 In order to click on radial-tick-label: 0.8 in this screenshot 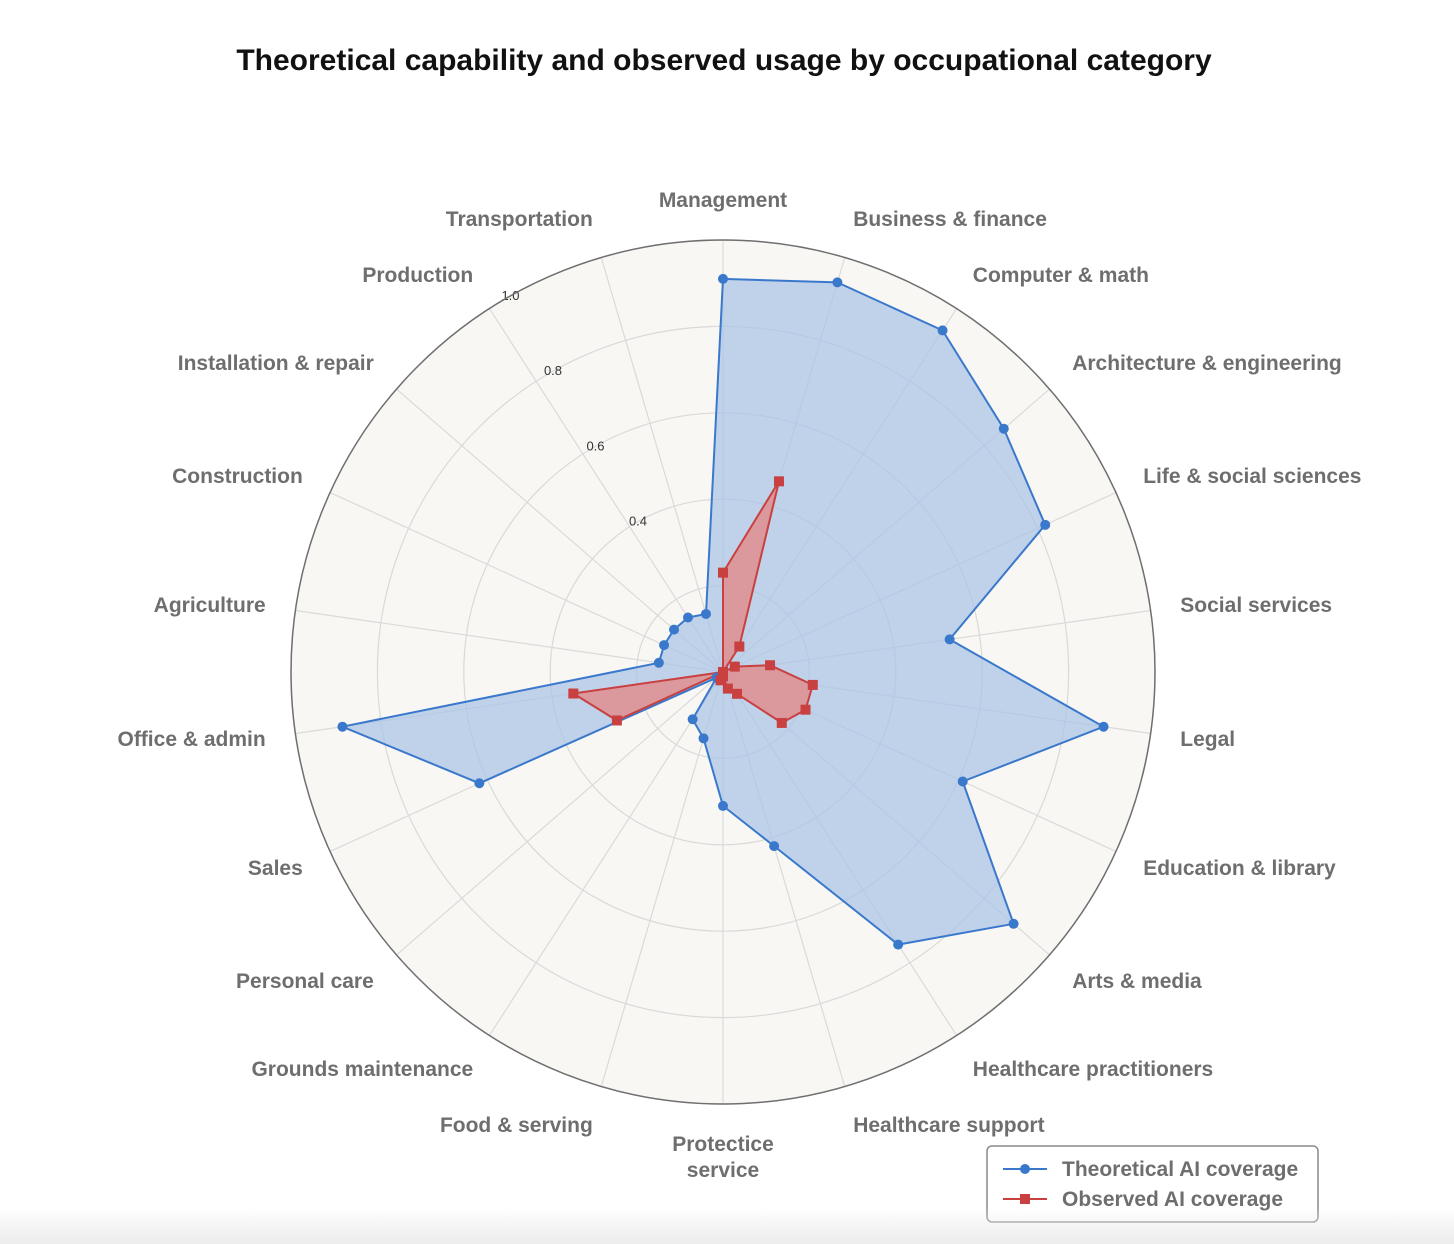, I will do `click(553, 370)`.